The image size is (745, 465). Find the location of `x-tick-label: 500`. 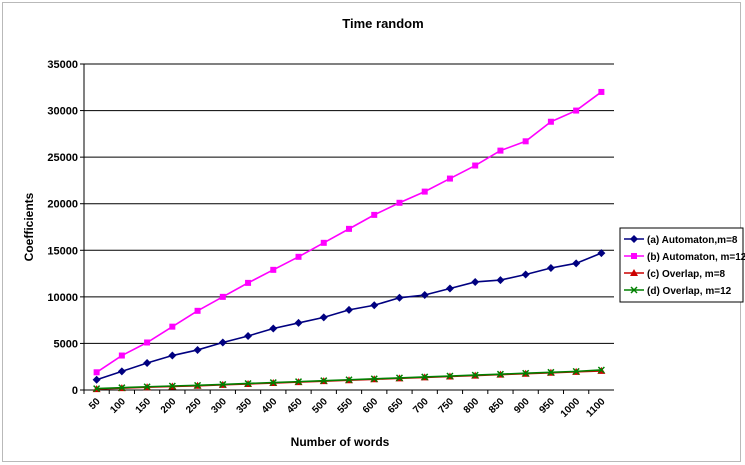

x-tick-label: 500 is located at coordinates (320, 406).